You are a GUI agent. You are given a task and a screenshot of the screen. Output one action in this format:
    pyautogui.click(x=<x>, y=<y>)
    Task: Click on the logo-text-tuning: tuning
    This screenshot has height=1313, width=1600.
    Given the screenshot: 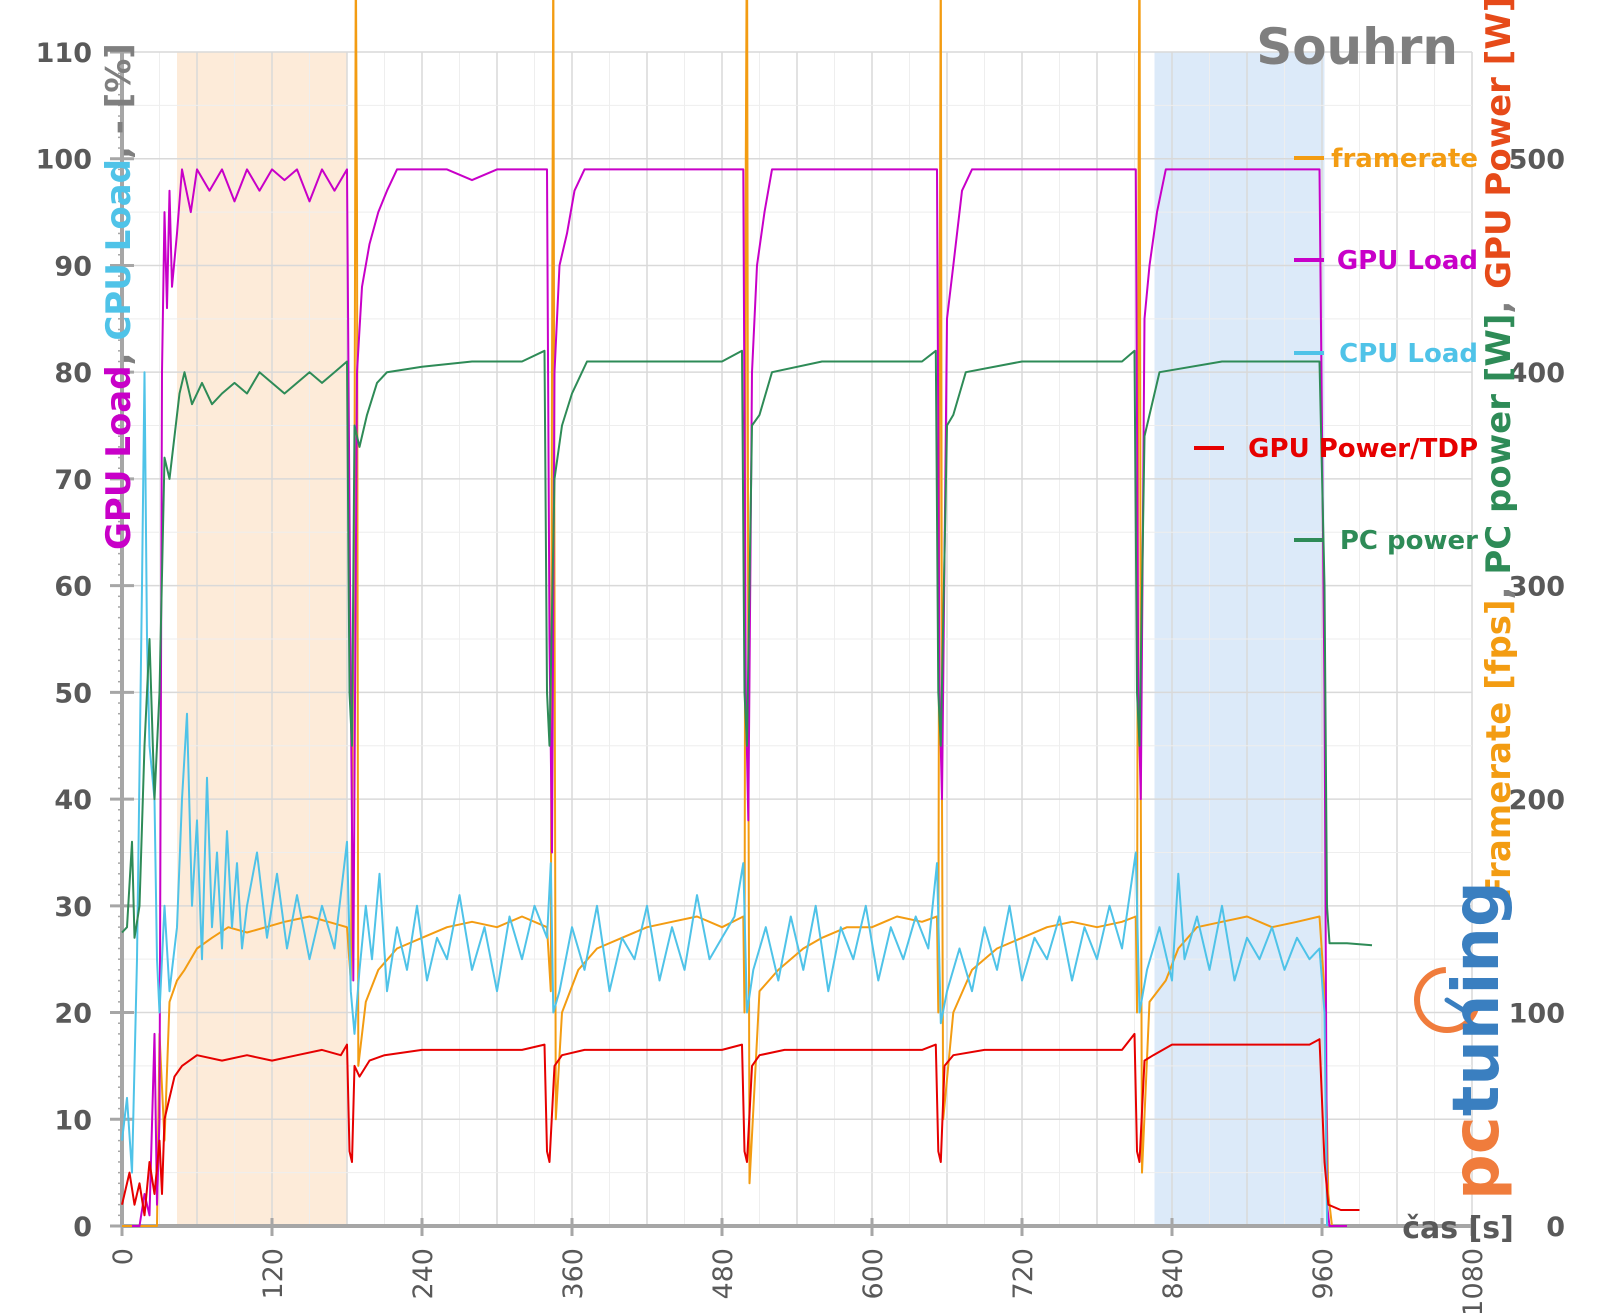 What is the action you would take?
    pyautogui.click(x=1477, y=998)
    